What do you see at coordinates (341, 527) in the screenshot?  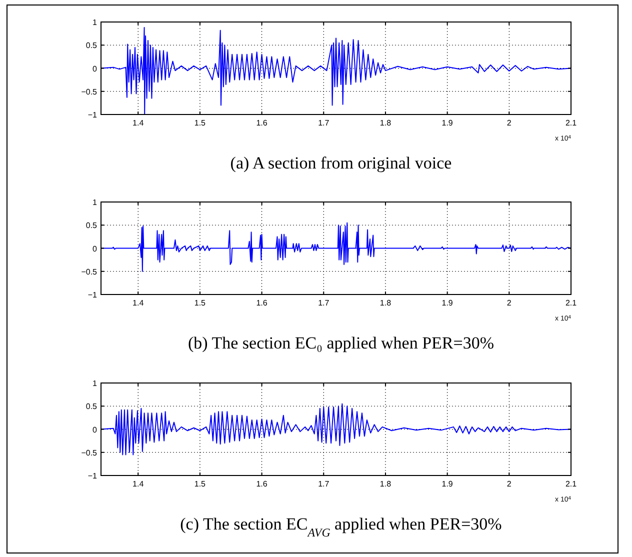 I see `text: (c) The section EC$_{AVG}$ applied when PER=30%` at bounding box center [341, 527].